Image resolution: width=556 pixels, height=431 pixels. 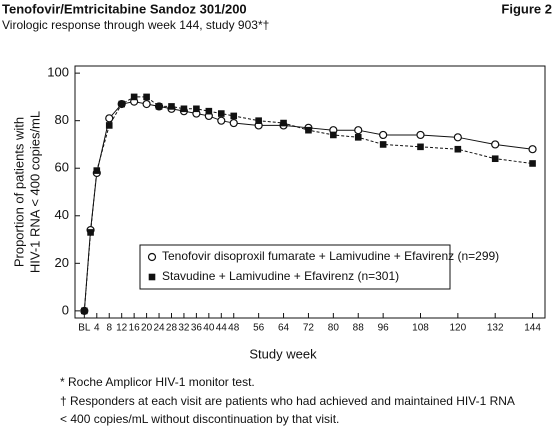 What do you see at coordinates (284, 328) in the screenshot?
I see `x-tick-label: 64` at bounding box center [284, 328].